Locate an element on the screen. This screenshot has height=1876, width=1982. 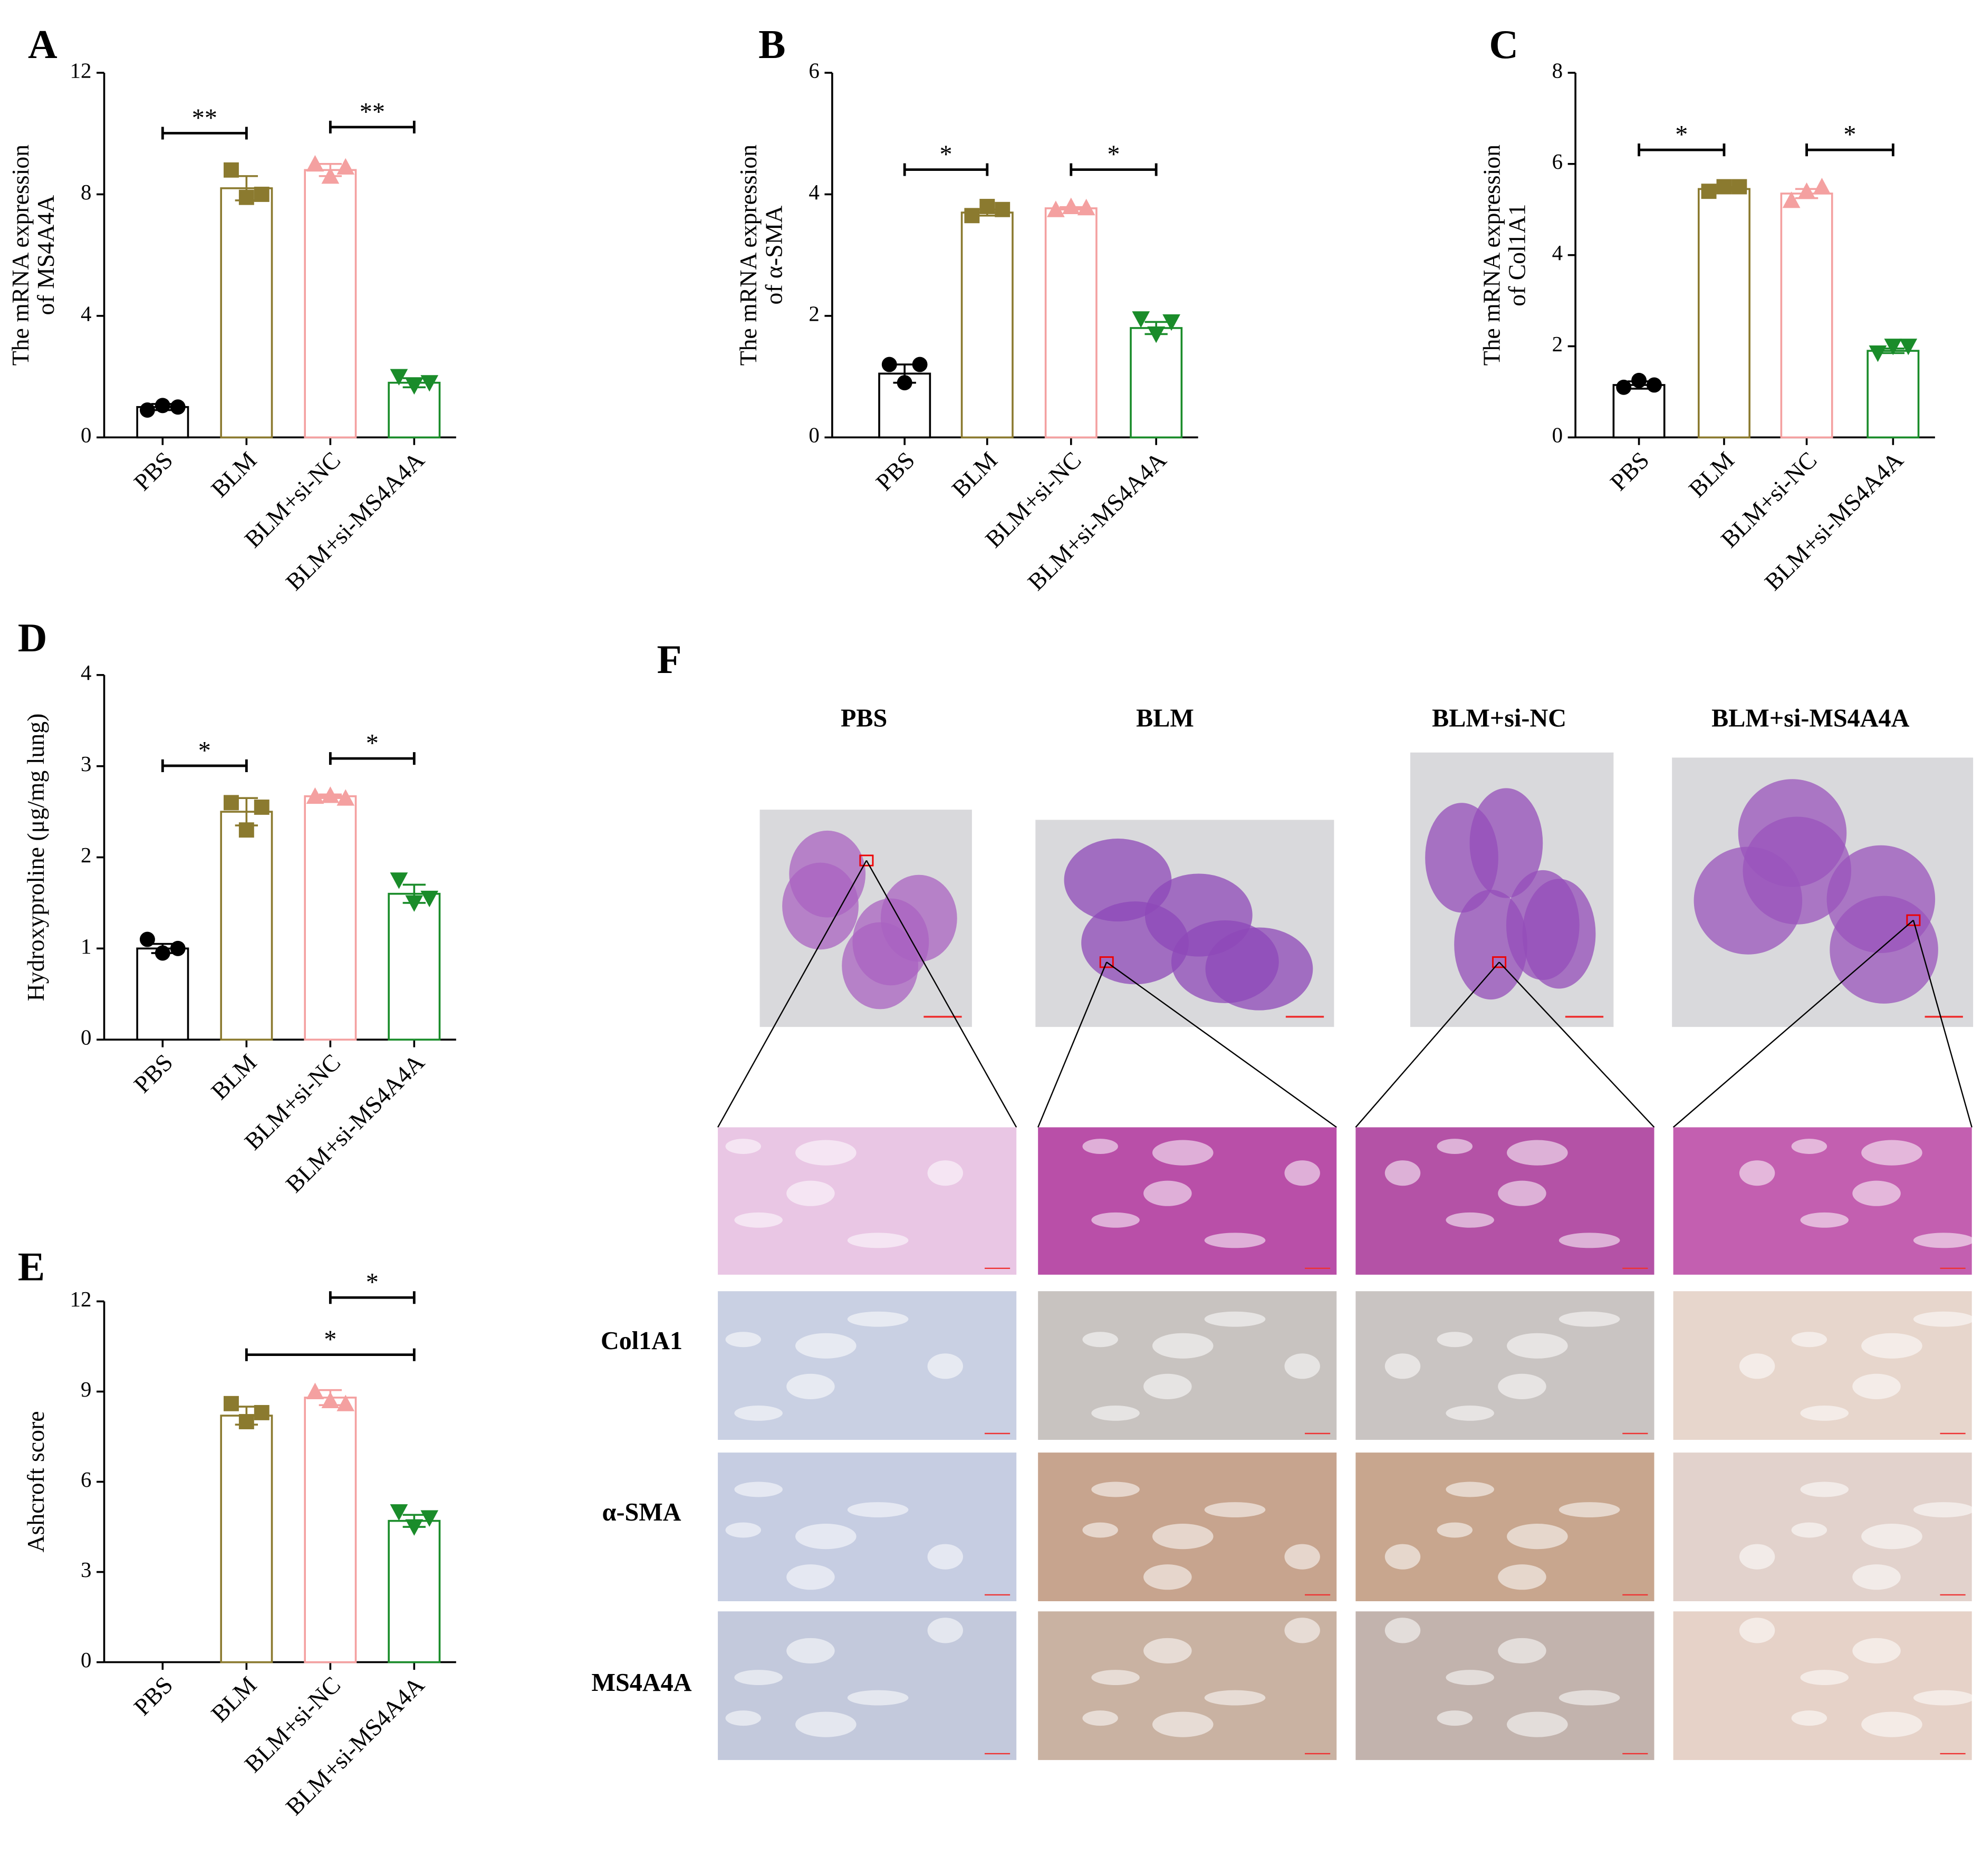
panel-label: B is located at coordinates (771, 44).